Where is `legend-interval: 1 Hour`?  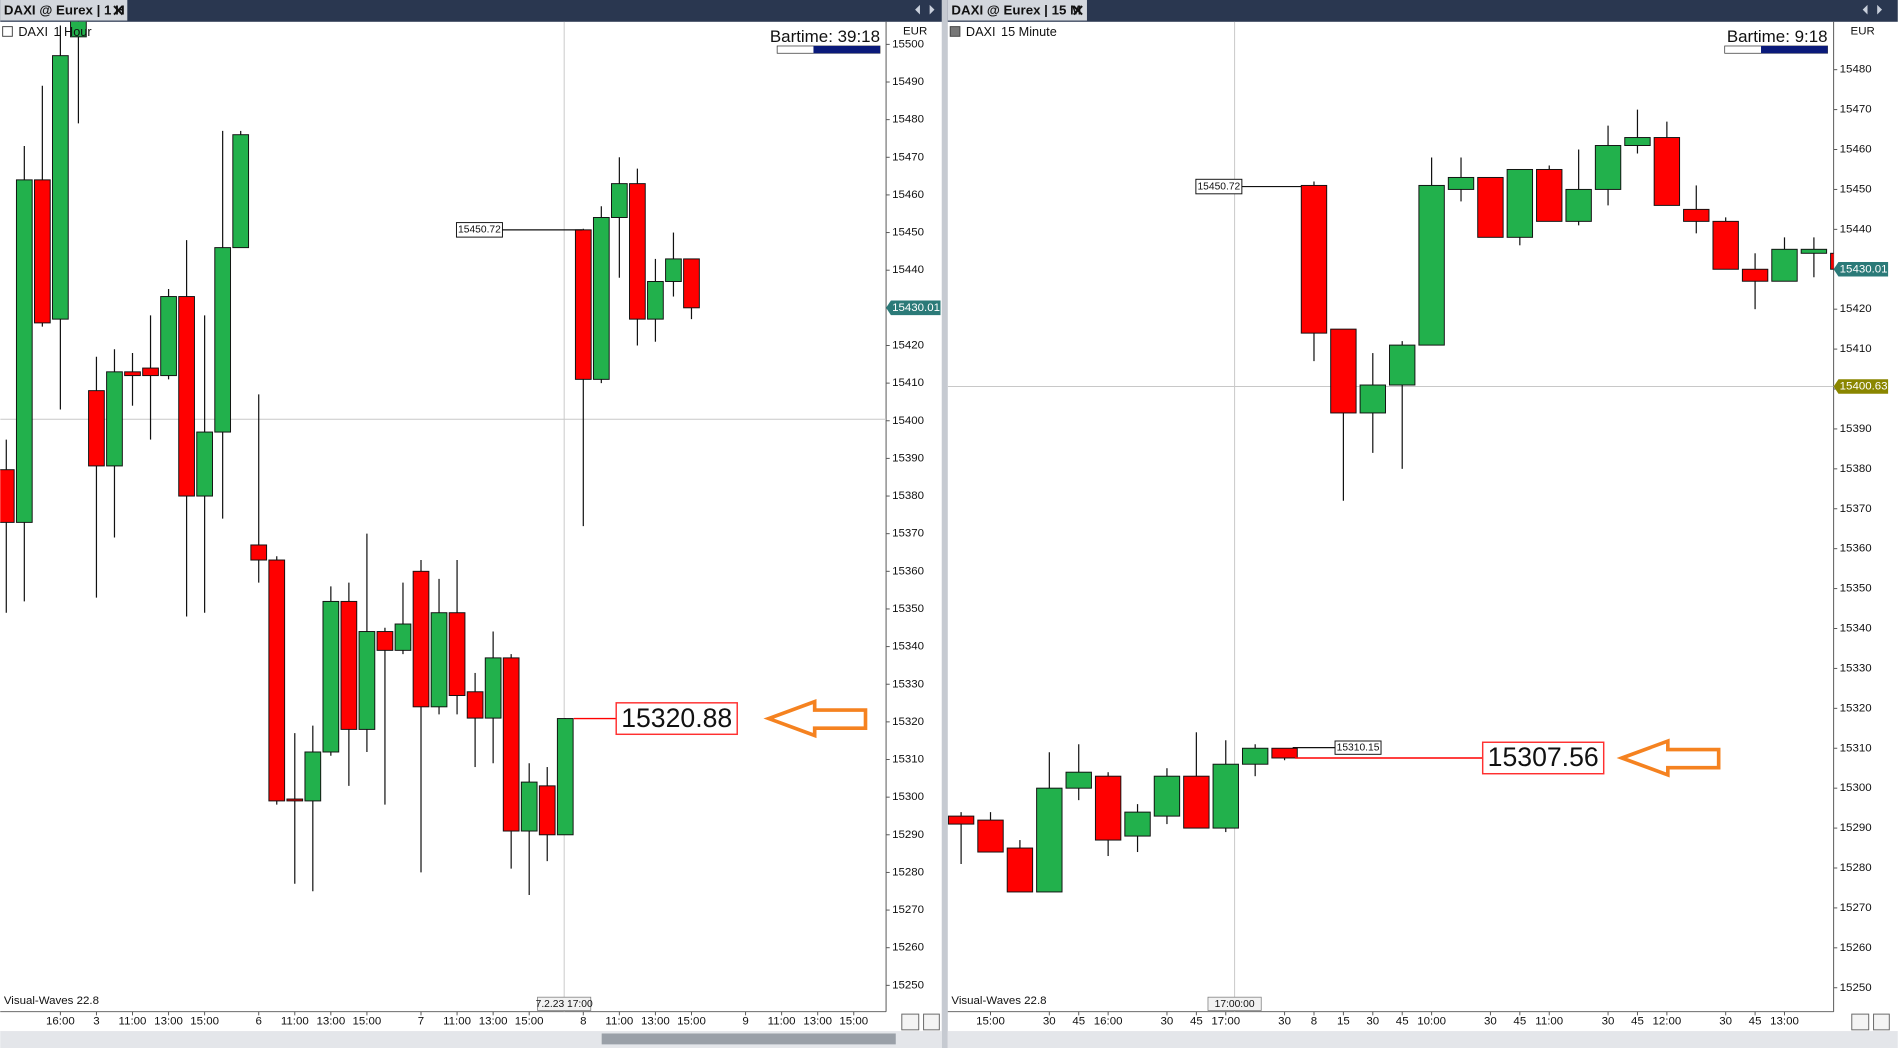 legend-interval: 1 Hour is located at coordinates (72, 32).